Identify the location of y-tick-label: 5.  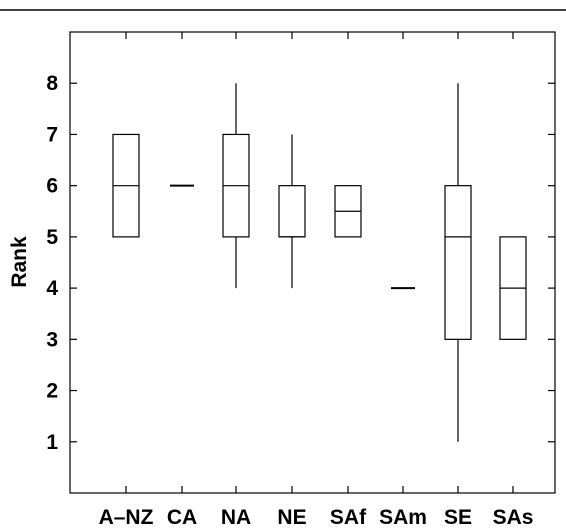
(52, 237).